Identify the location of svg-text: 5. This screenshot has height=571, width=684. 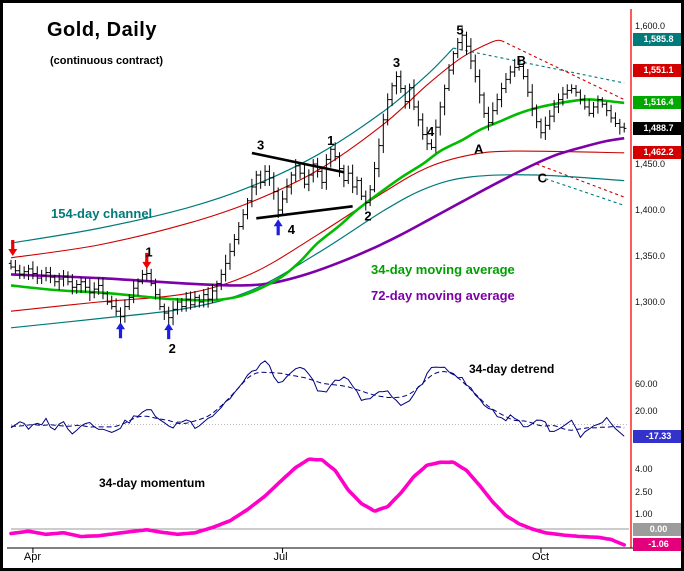
(459, 30).